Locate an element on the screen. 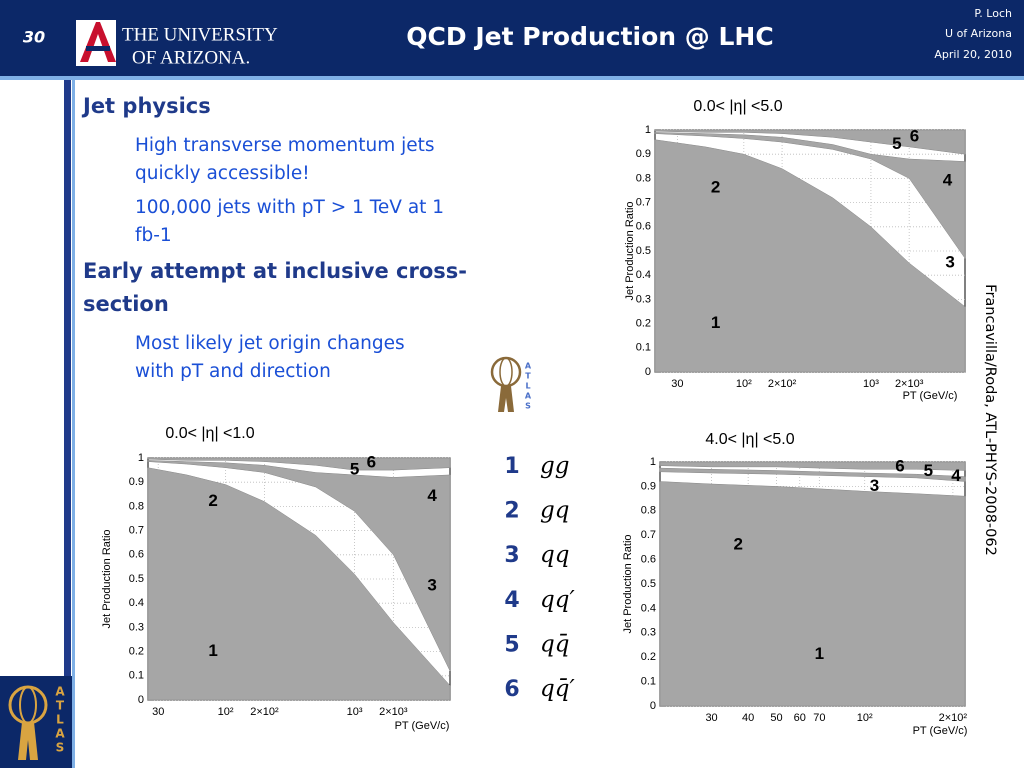 This screenshot has width=1024, height=768. globe is located at coordinates (506, 372).